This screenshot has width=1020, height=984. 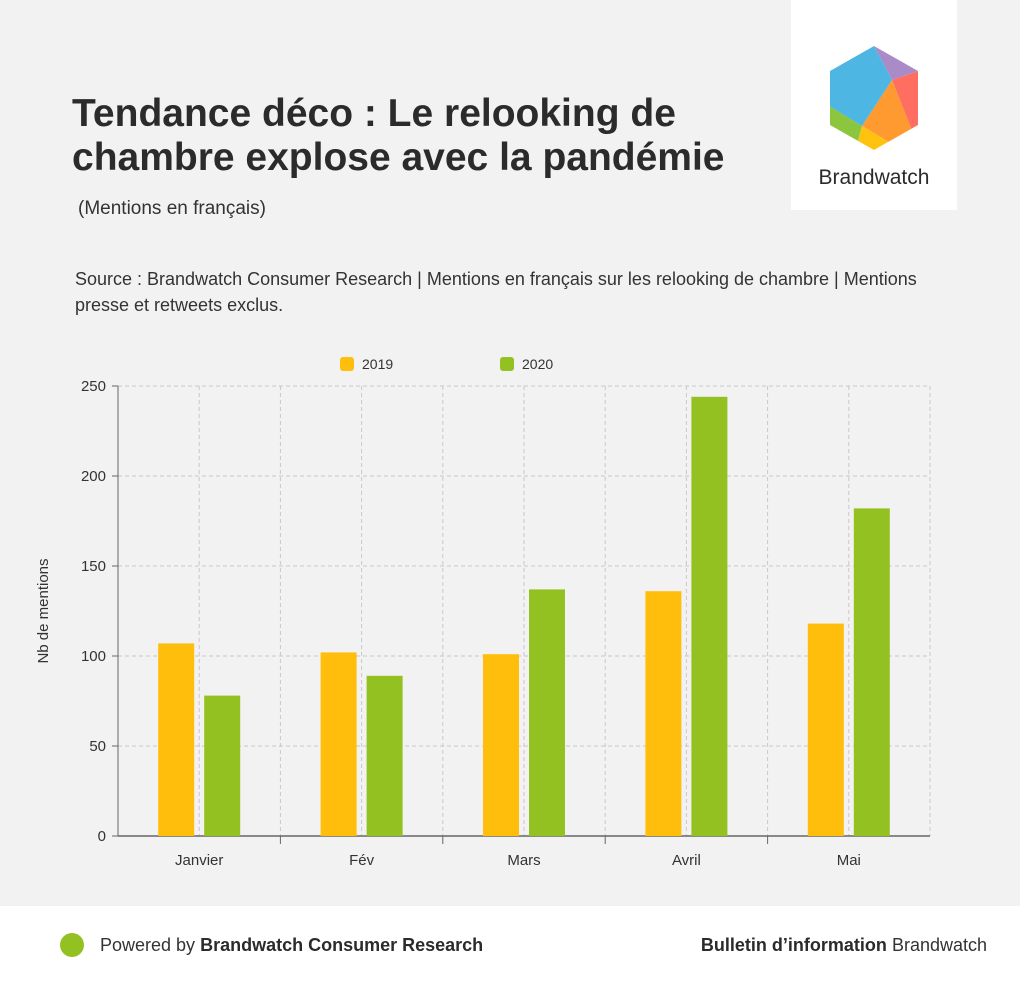 I want to click on y-tick-label: 50, so click(x=97, y=746).